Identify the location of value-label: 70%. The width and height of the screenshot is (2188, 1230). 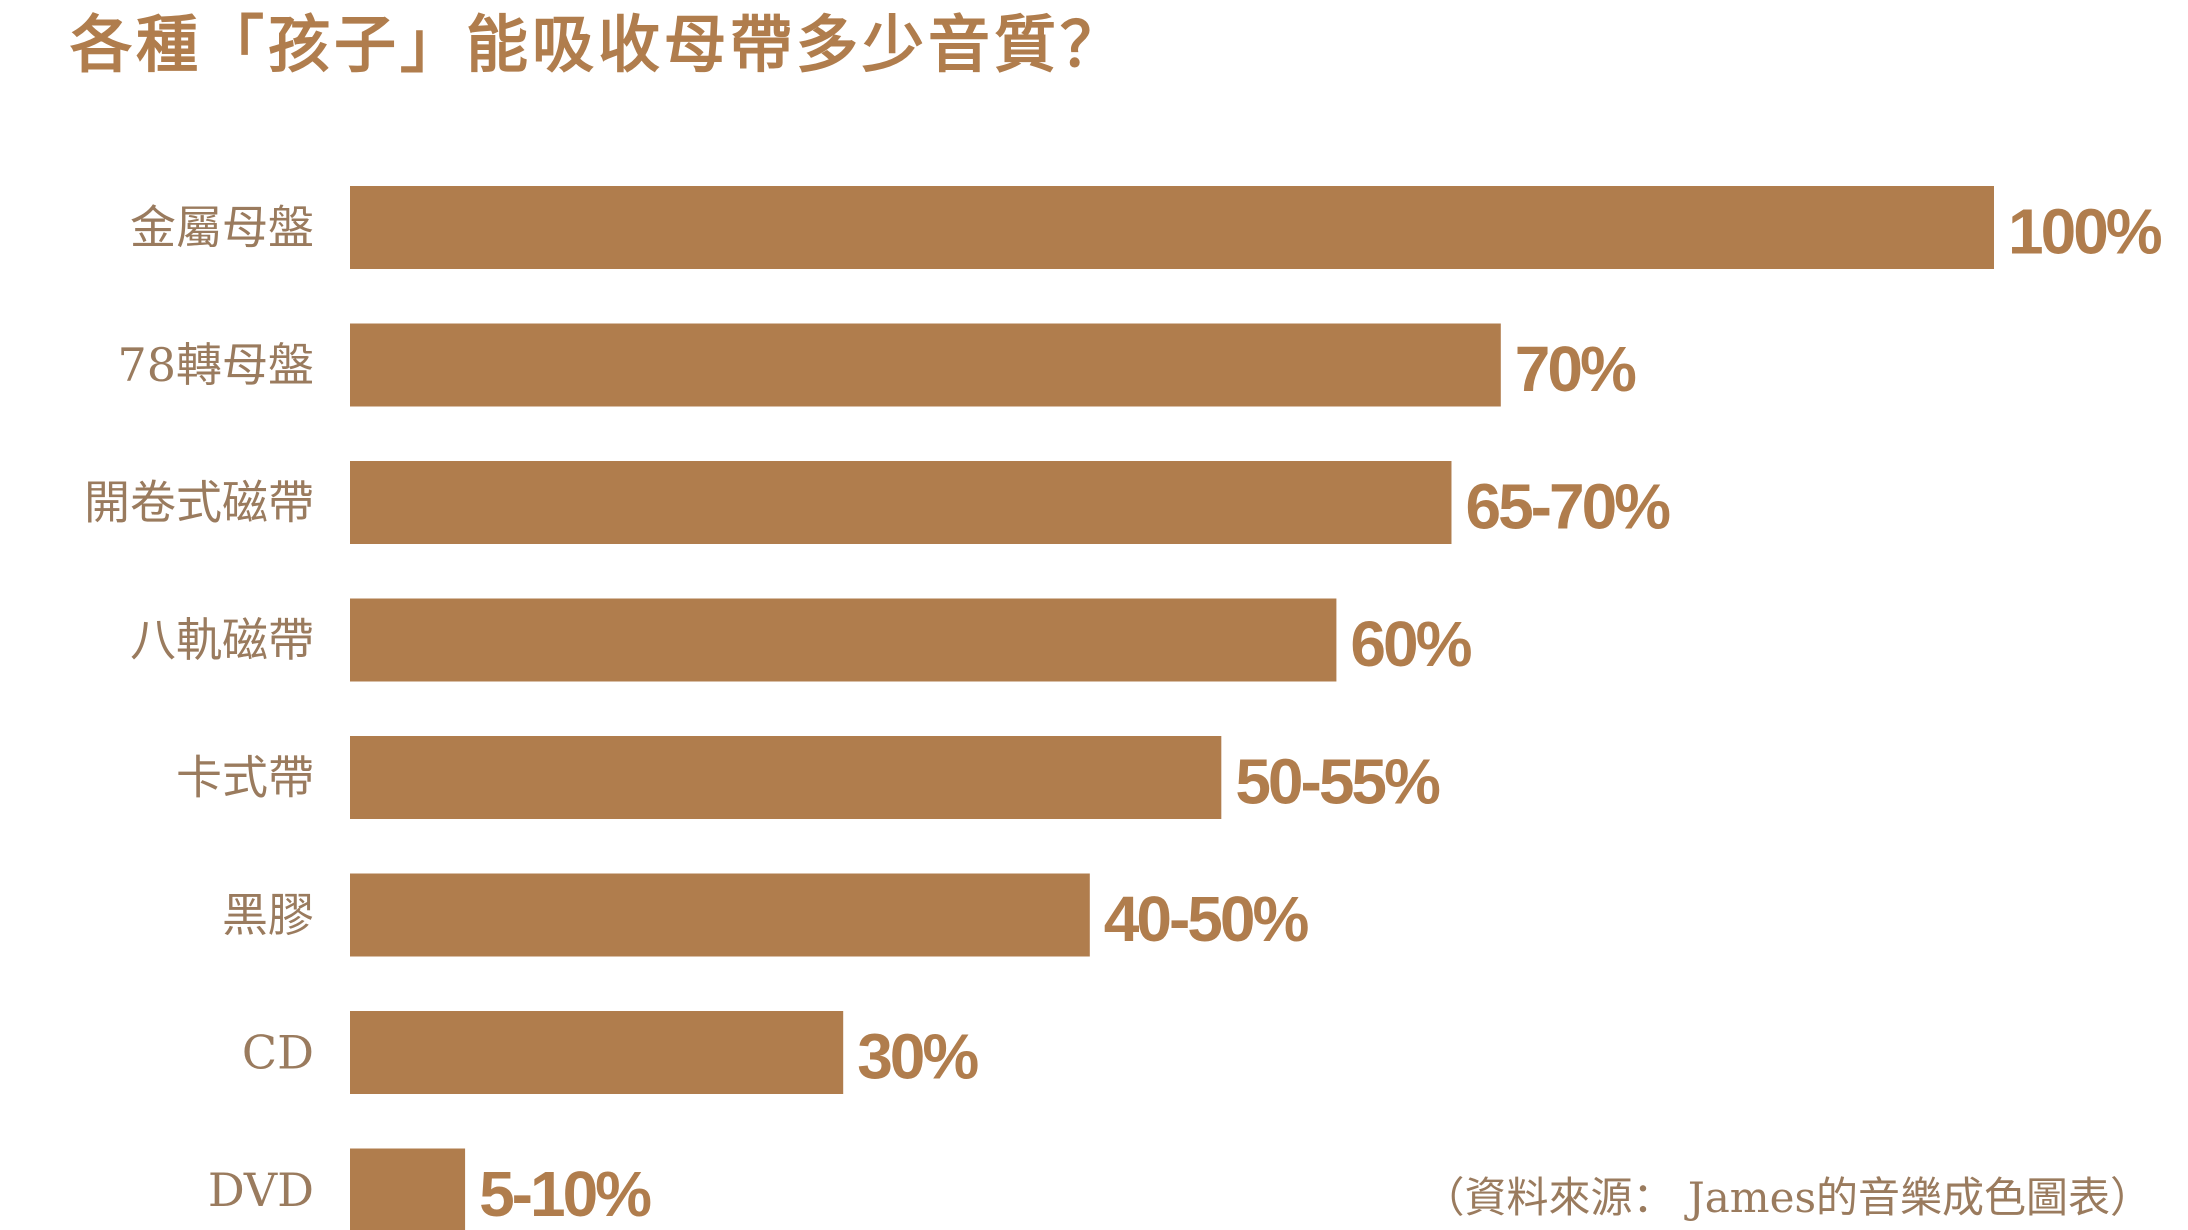
(1575, 369).